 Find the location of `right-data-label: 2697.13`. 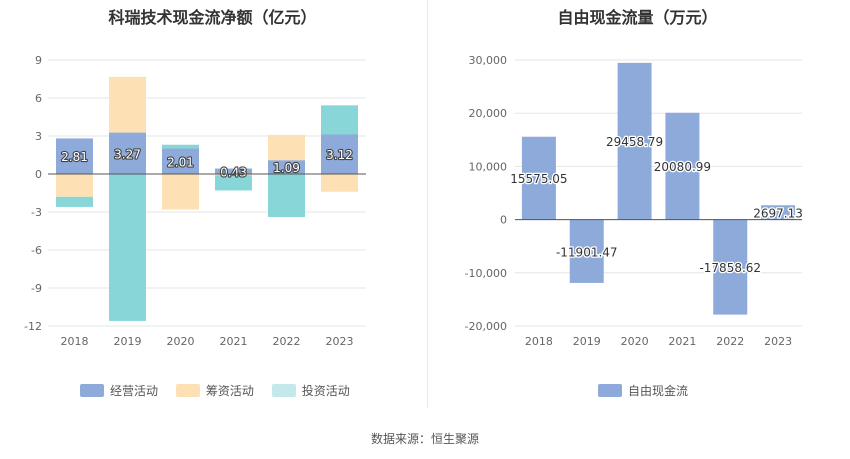

right-data-label: 2697.13 is located at coordinates (778, 213).